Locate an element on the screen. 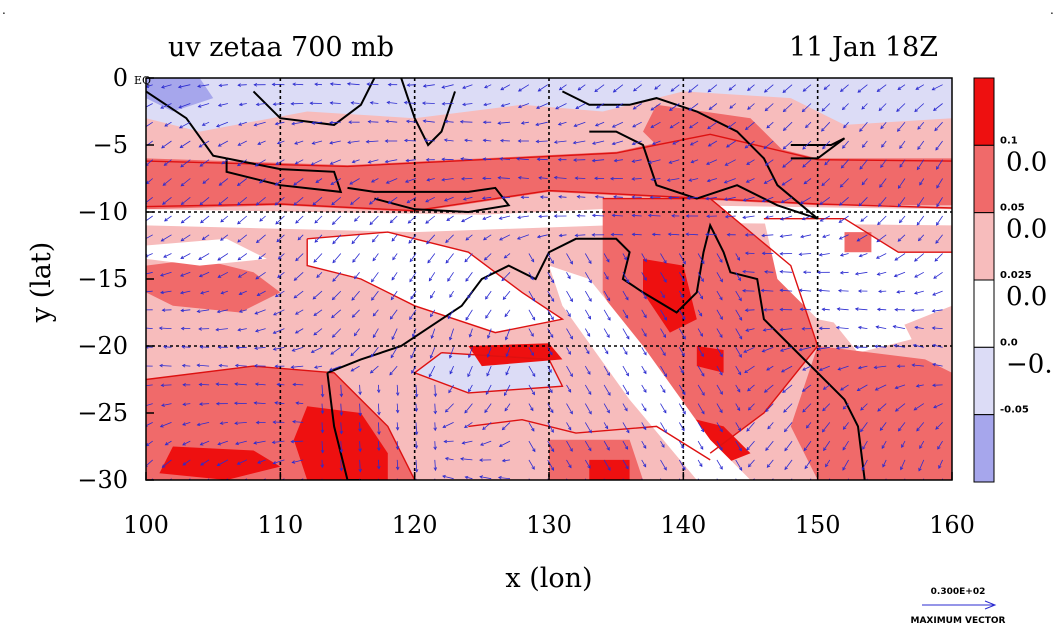  colorbar-big-label: 0.0 is located at coordinates (1026, 162).